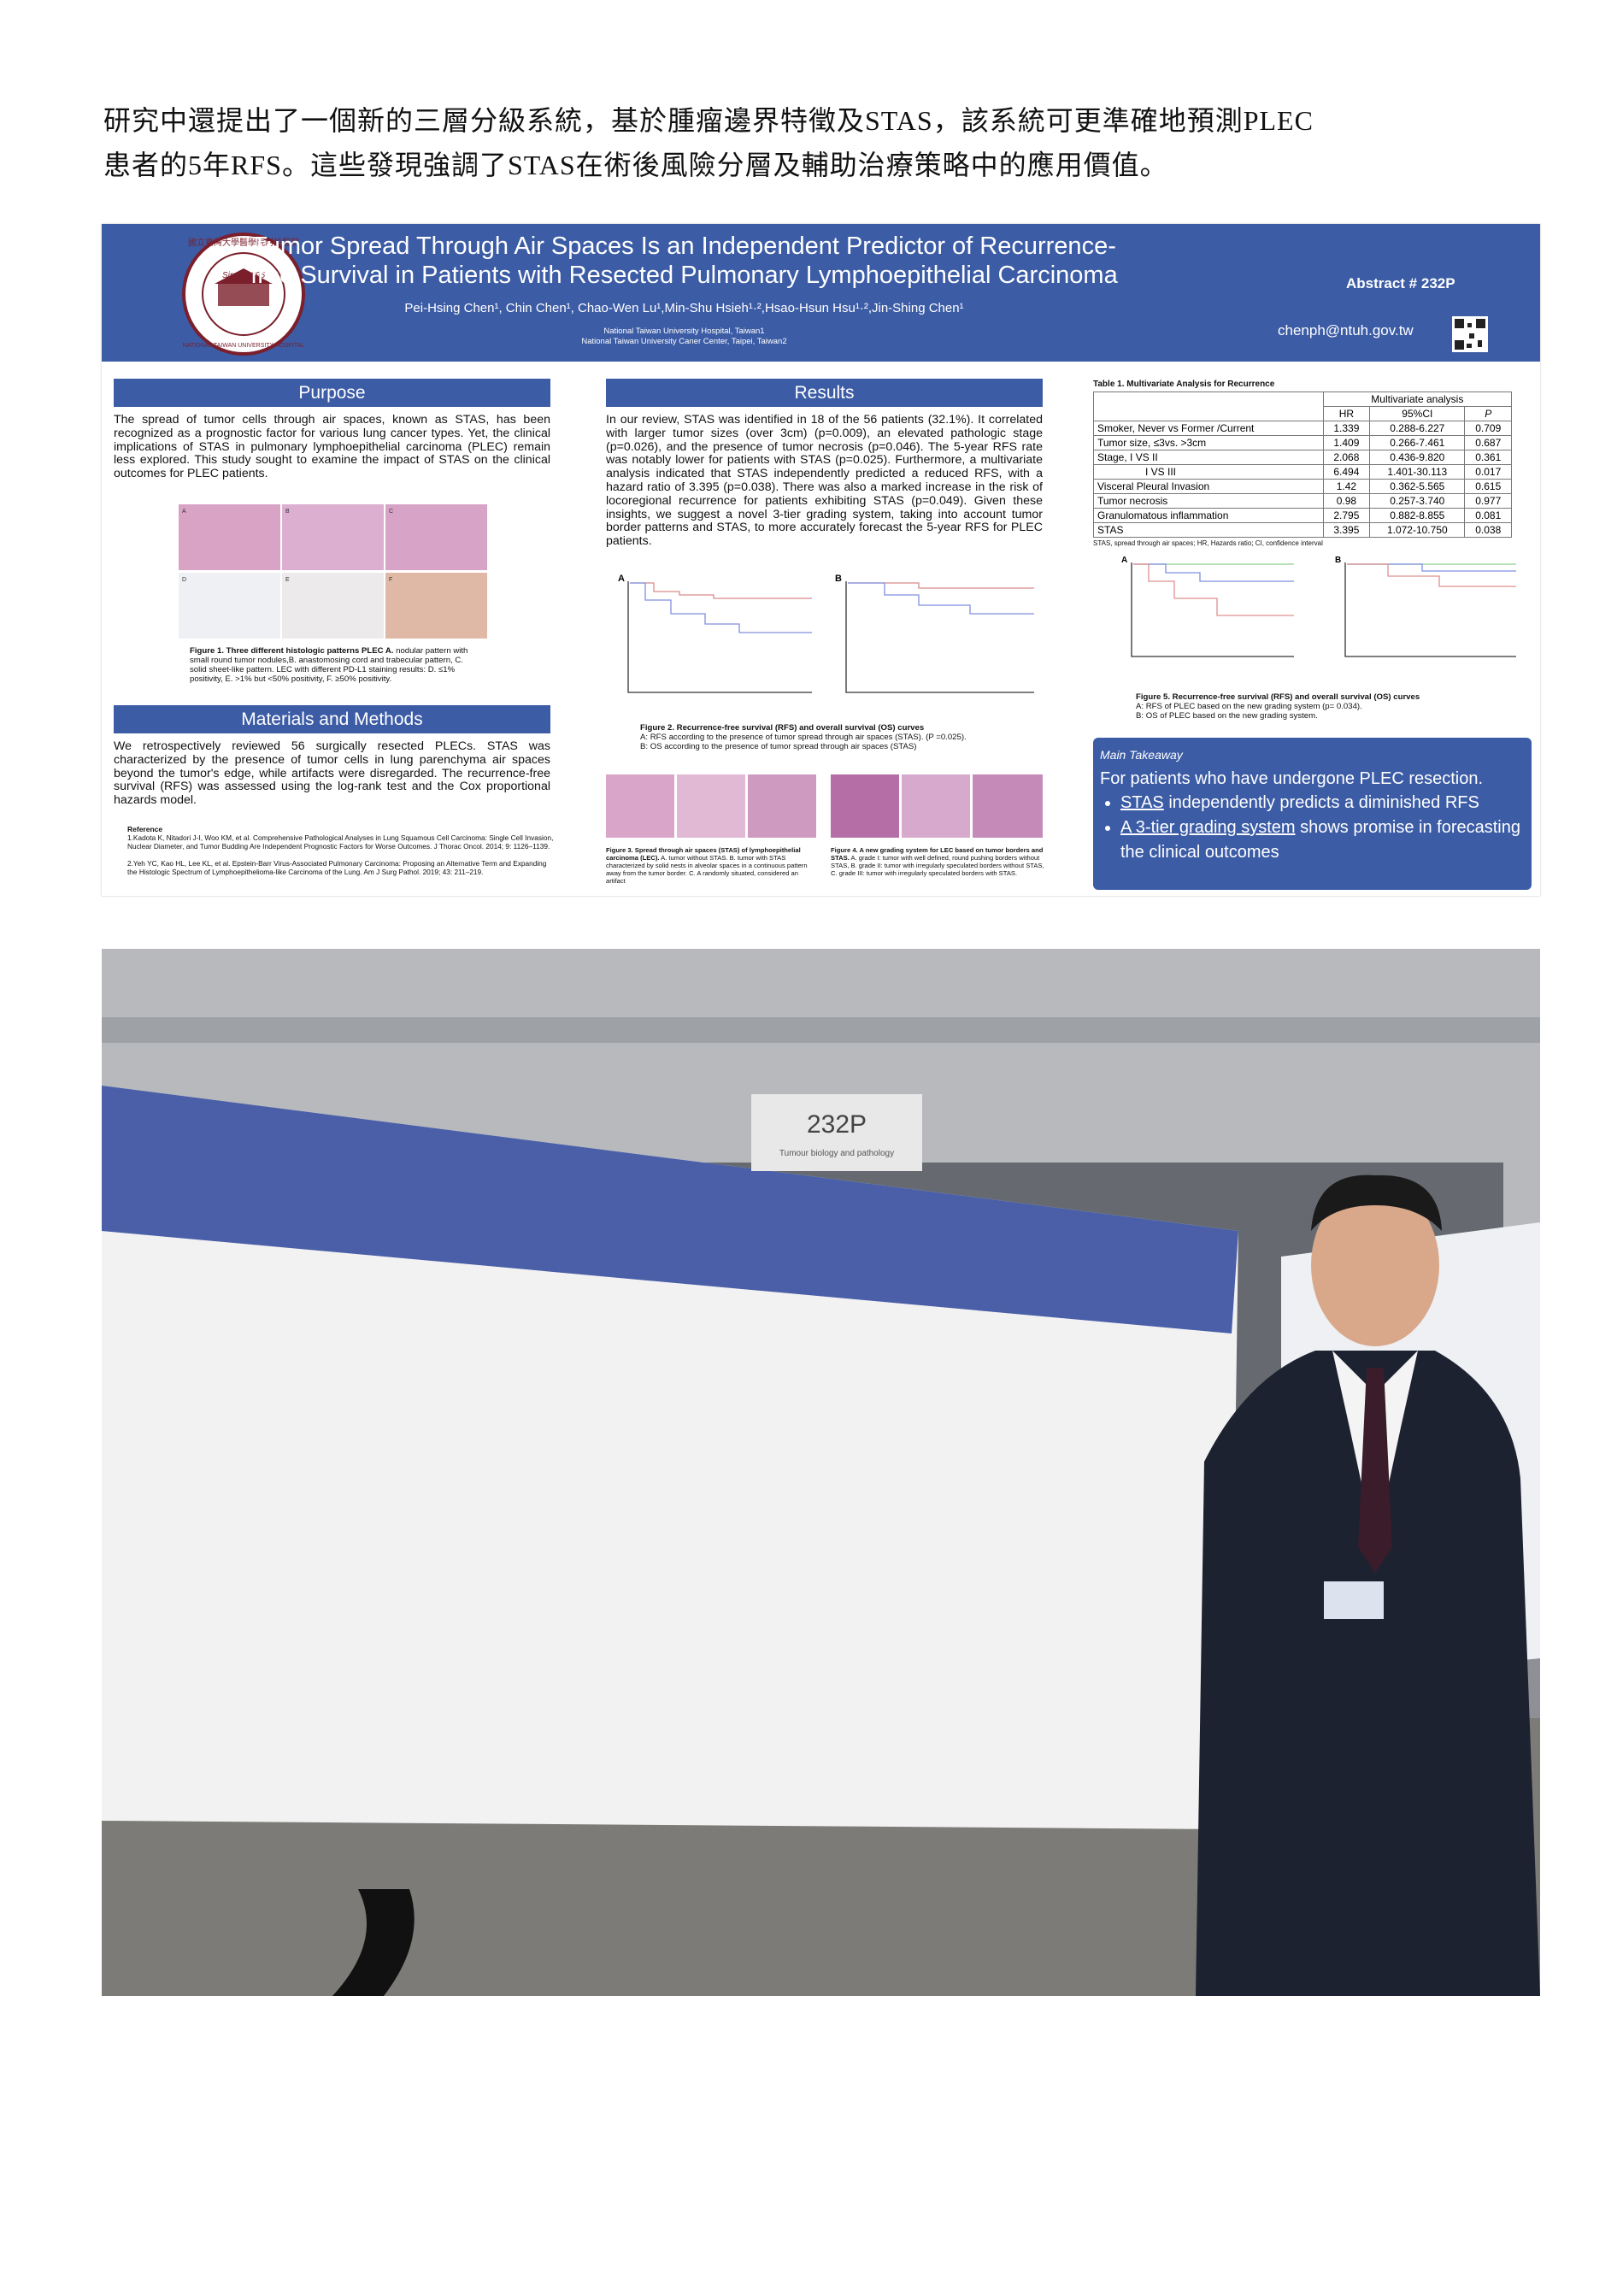  What do you see at coordinates (1208, 443) in the screenshot?
I see `table-cell: Tumor size, ≤3vs. >3cm` at bounding box center [1208, 443].